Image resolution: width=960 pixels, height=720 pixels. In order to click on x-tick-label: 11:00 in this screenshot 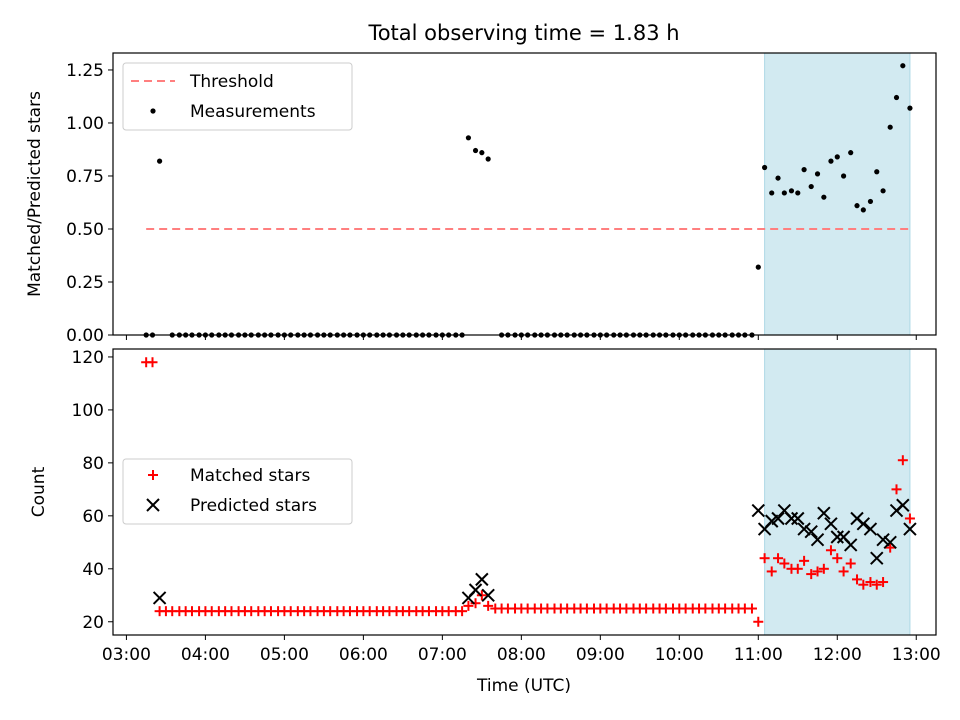, I will do `click(758, 655)`.